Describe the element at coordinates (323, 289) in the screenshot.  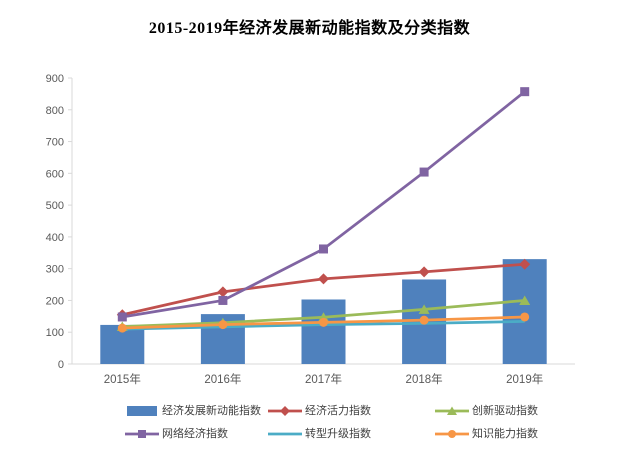
I see `series-economic-vitality` at that location.